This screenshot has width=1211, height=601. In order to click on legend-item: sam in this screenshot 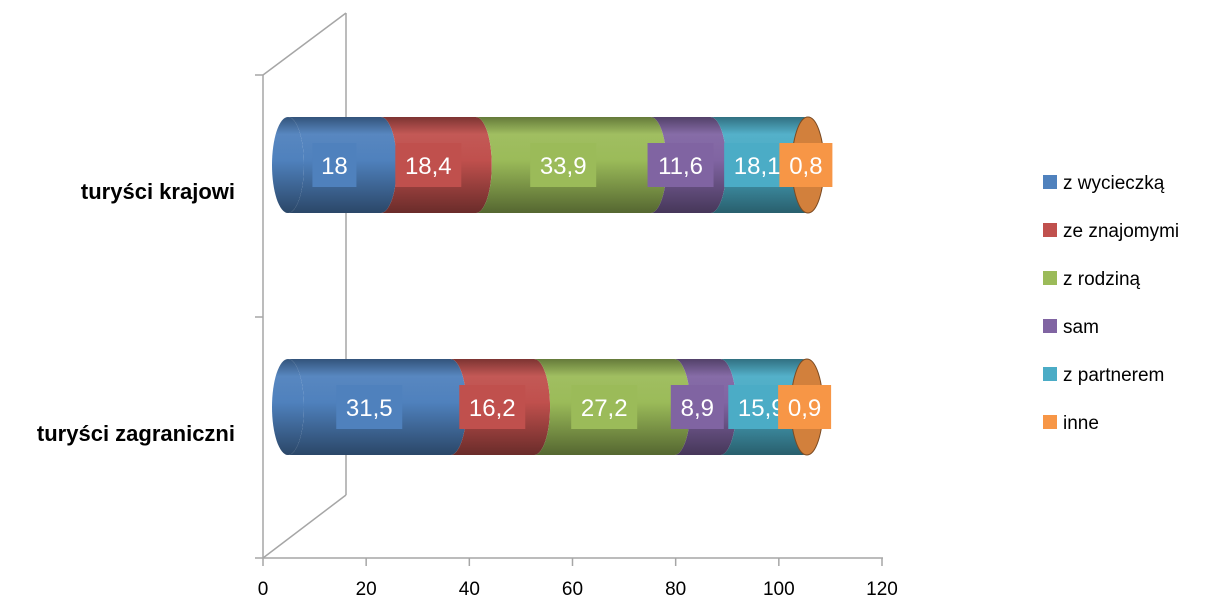, I will do `click(1071, 327)`.